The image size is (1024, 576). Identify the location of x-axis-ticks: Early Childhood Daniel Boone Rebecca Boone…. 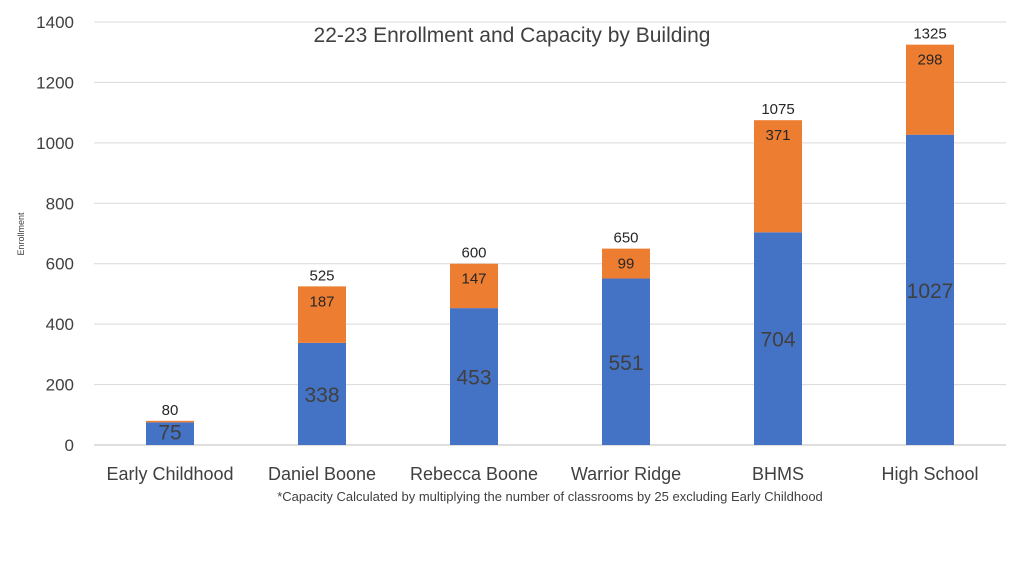
(542, 474).